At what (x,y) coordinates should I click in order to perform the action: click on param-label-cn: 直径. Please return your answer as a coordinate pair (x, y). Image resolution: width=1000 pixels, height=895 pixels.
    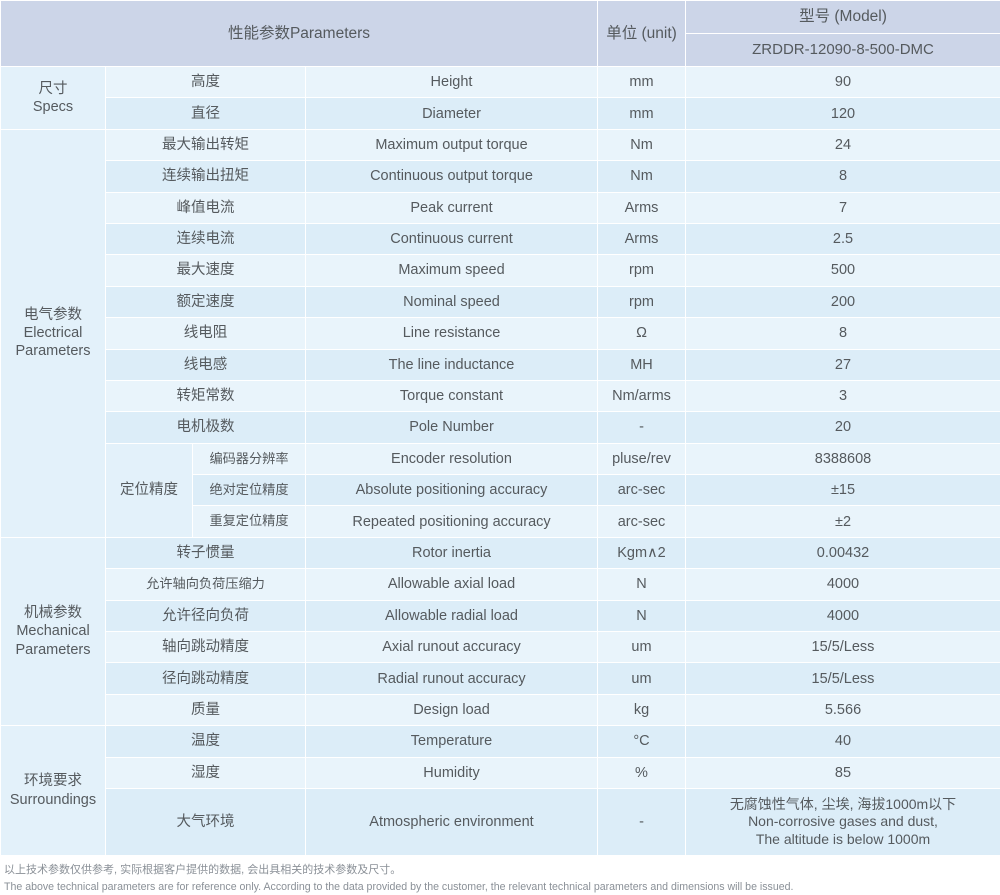
    Looking at the image, I should click on (206, 113).